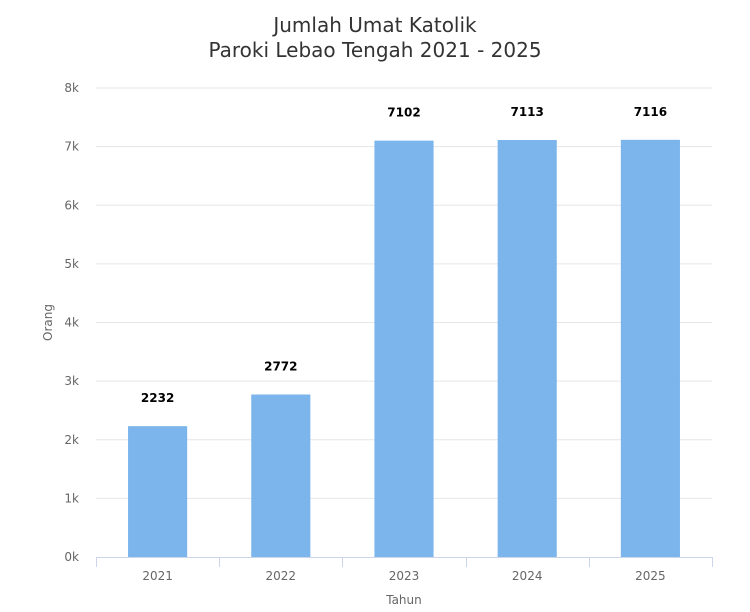 The height and width of the screenshot is (612, 750). I want to click on y-tick-label: 7k, so click(71, 147).